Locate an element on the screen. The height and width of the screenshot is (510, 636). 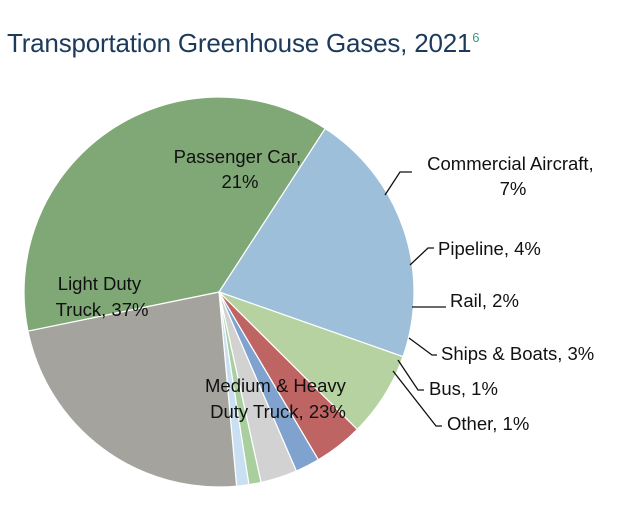
label-medium-heavy-truck-name: Medium & Heavy is located at coordinates (276, 385).